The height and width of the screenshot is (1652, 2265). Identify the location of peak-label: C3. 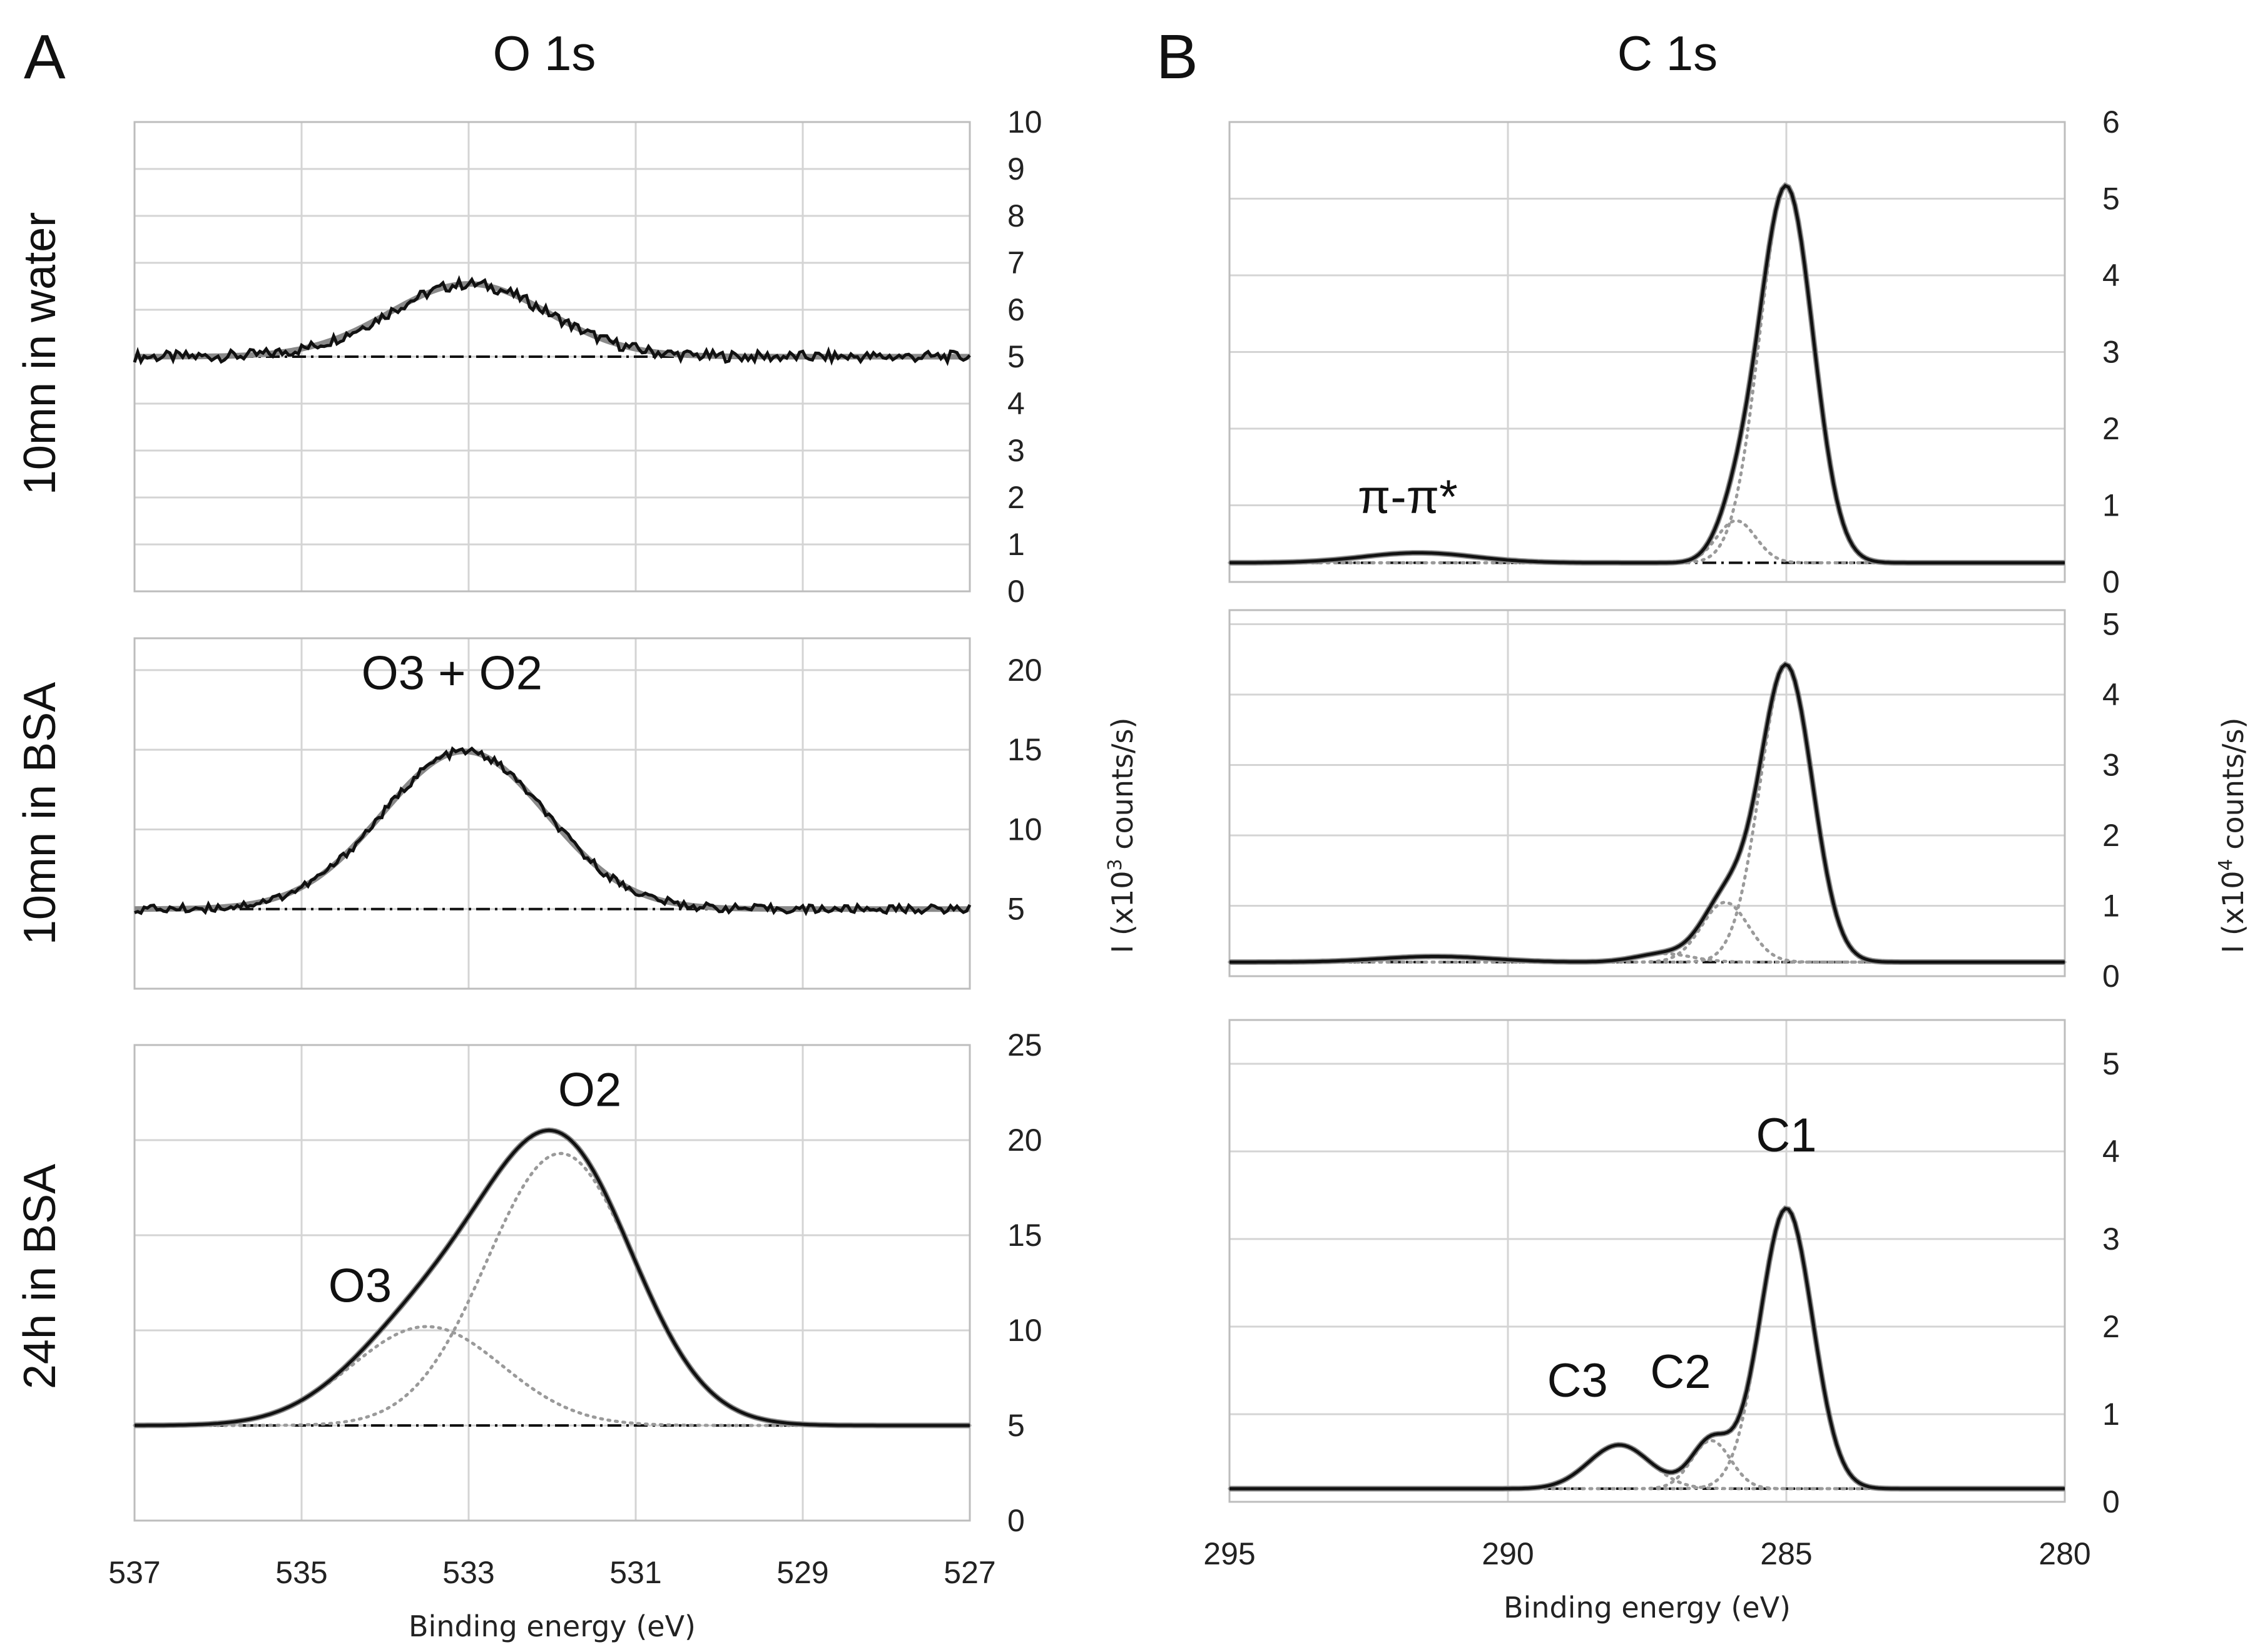
(1577, 1380).